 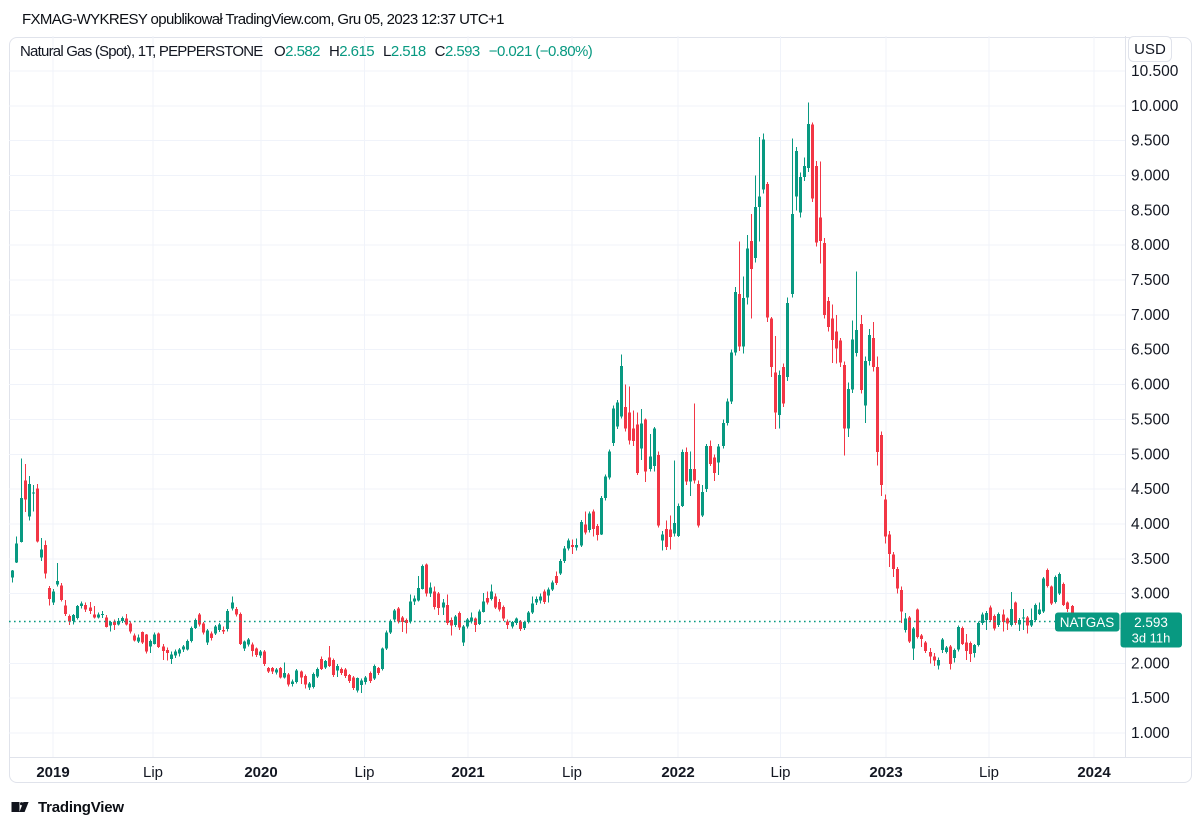 What do you see at coordinates (1150, 49) in the screenshot?
I see `svg-text: USD` at bounding box center [1150, 49].